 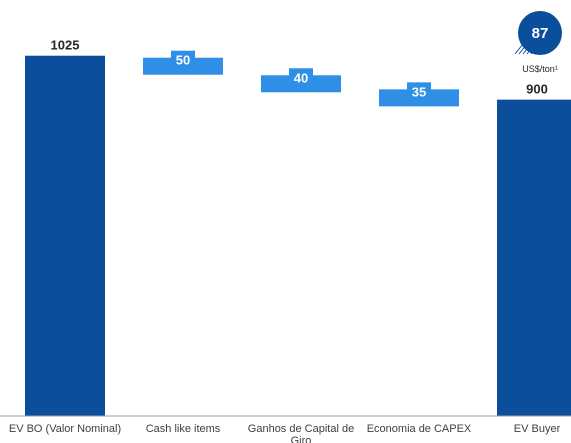 I want to click on category-label-0: EV BO (Valor Nominal), so click(x=65, y=429).